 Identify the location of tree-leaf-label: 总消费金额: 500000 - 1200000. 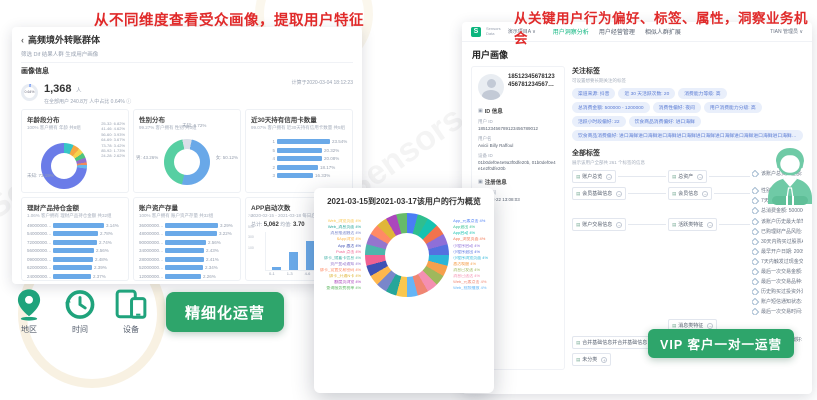
(782, 211).